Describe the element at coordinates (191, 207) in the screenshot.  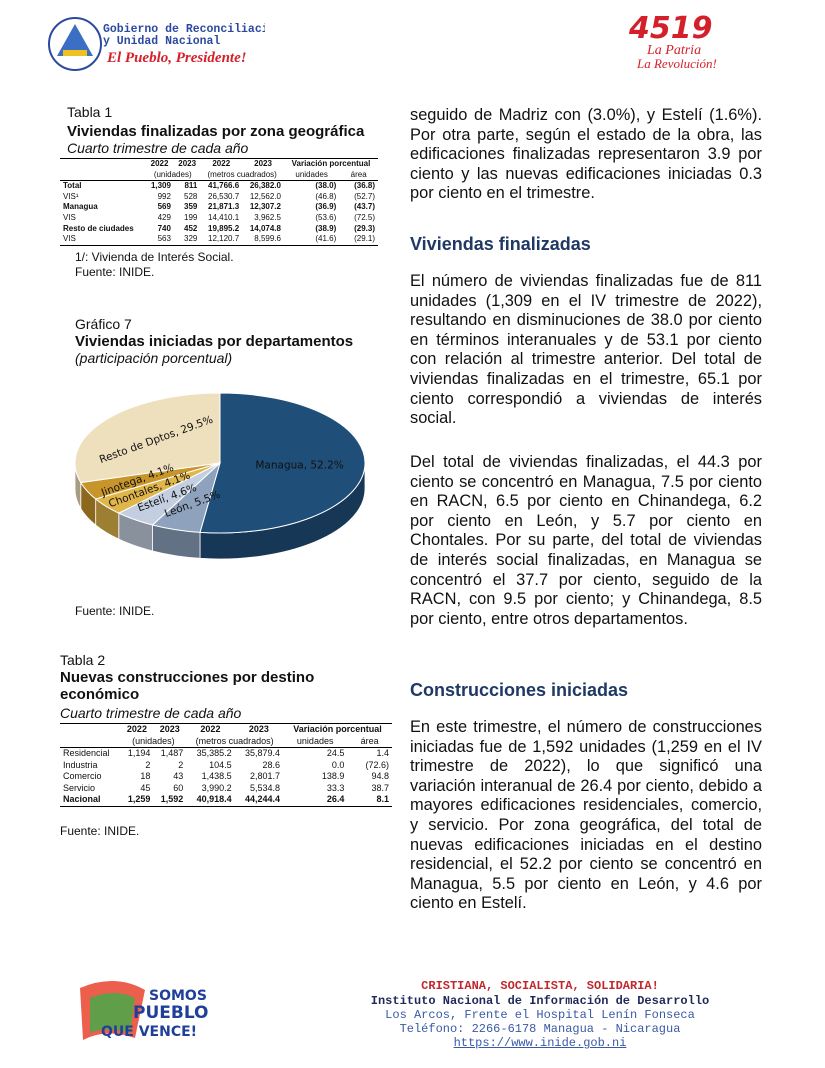
I see `table-cell: 359` at that location.